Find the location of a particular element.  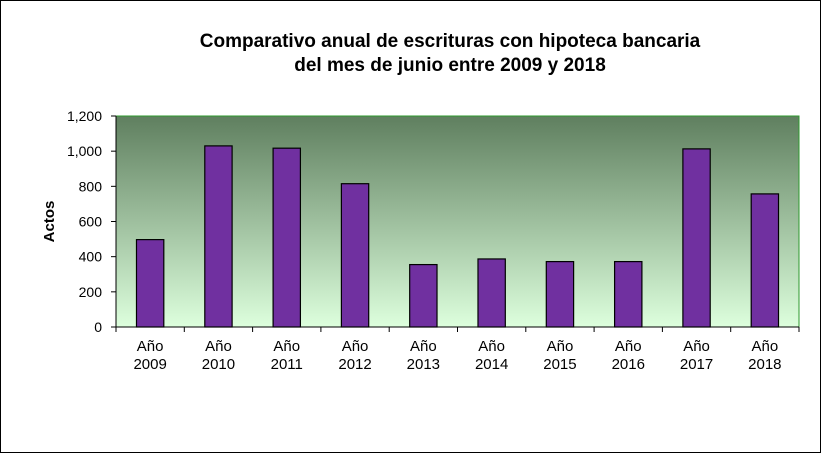

y-axis: 0 200 400 600 800 1,000 1,200 is located at coordinates (92, 221).